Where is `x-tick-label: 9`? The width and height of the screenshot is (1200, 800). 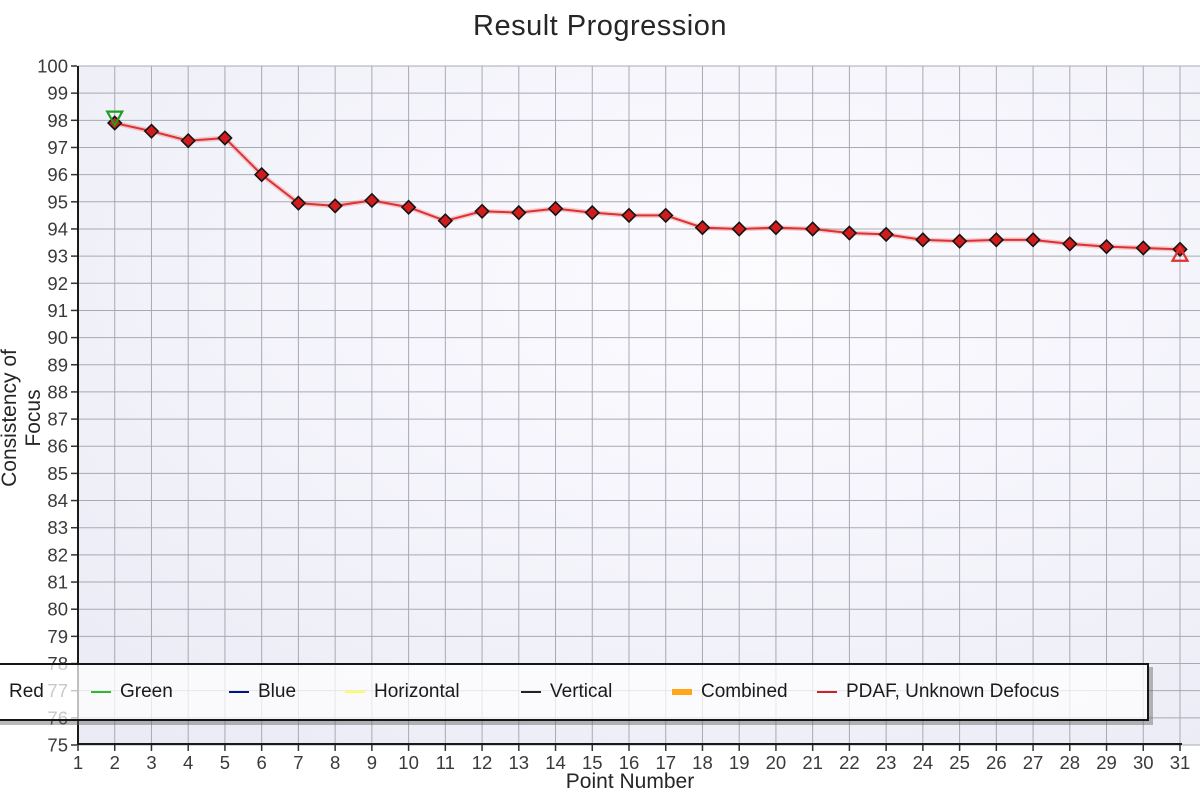
x-tick-label: 9 is located at coordinates (372, 762).